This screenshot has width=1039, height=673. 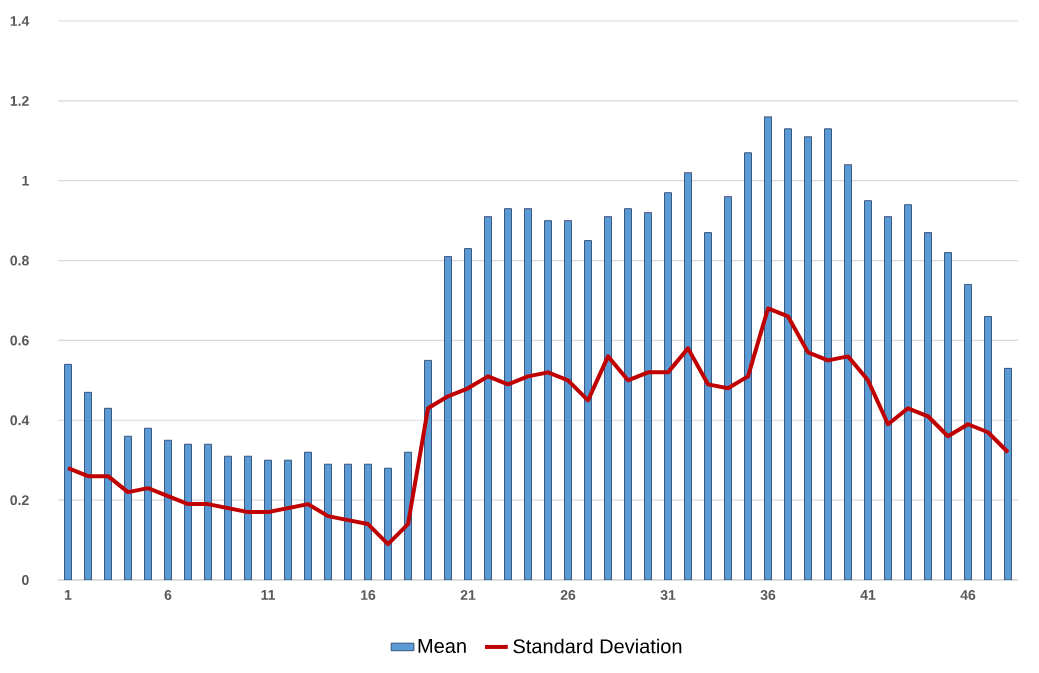 I want to click on x-tick-label: 46, so click(x=968, y=595).